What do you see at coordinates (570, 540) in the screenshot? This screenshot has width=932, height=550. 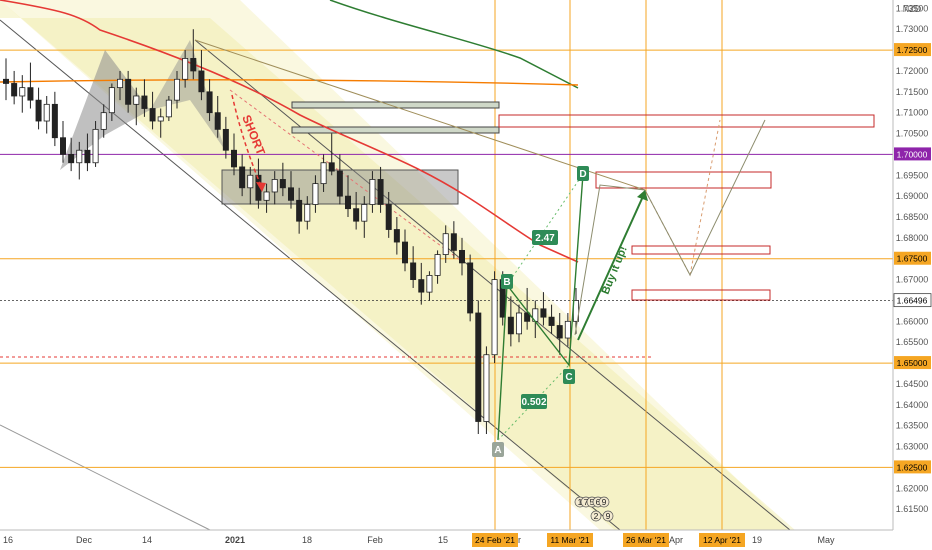 I see `time-tag: 11 Mar '21` at bounding box center [570, 540].